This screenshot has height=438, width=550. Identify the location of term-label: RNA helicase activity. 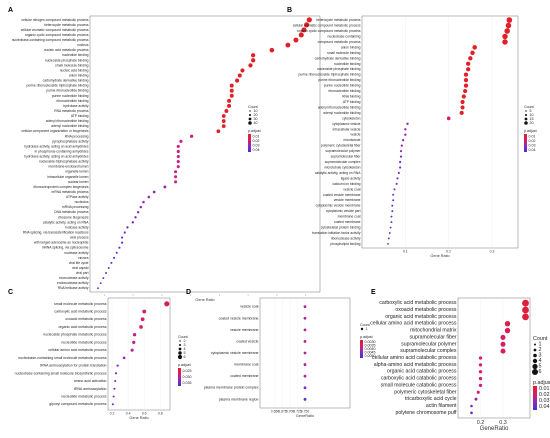
(73, 288).